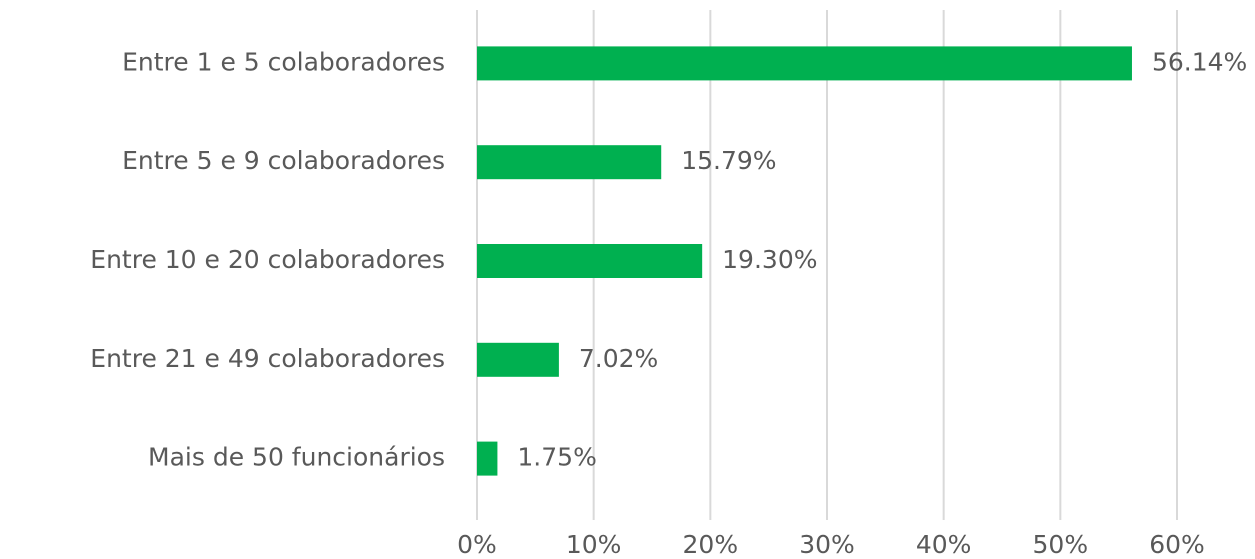  What do you see at coordinates (711, 544) in the screenshot?
I see `x-tick-label: 20%` at bounding box center [711, 544].